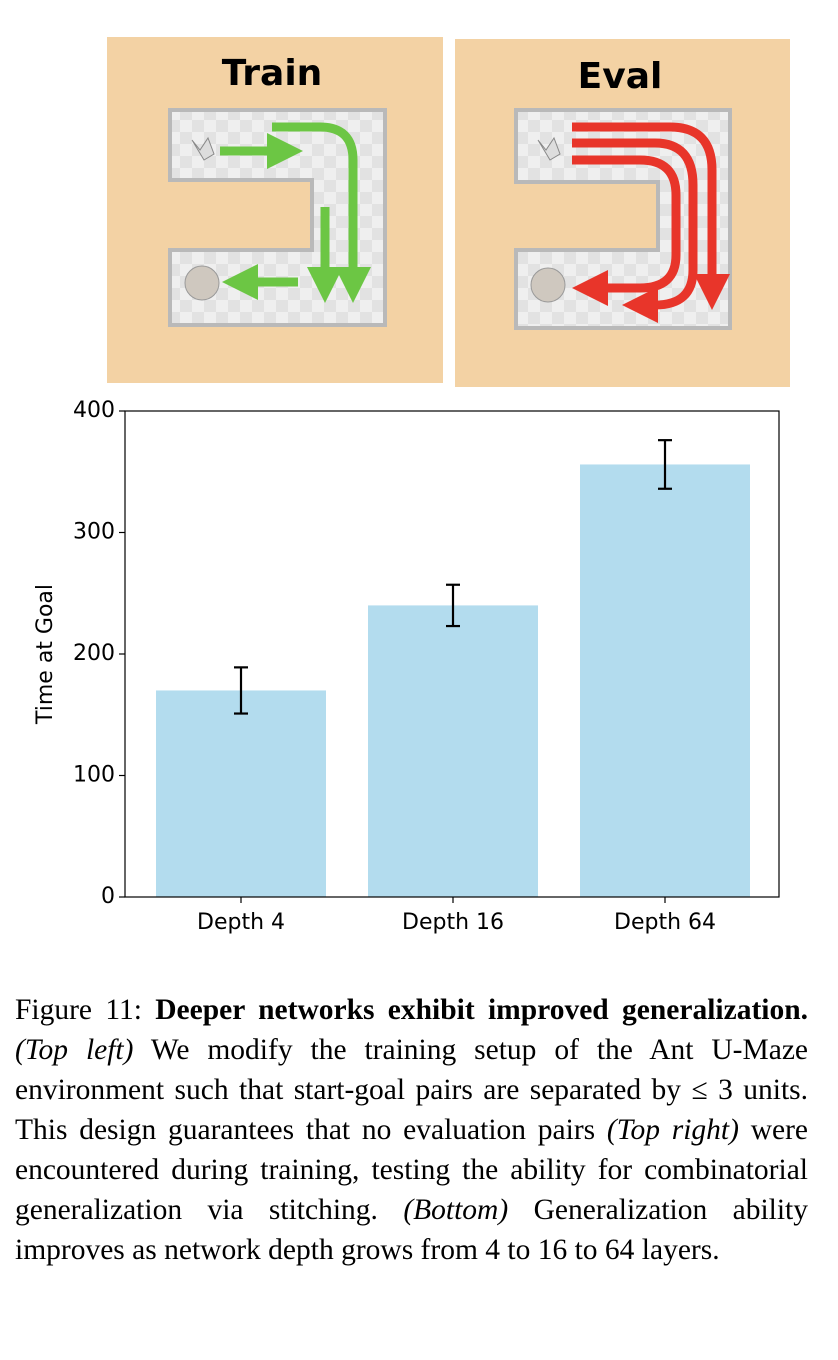  What do you see at coordinates (453, 922) in the screenshot?
I see `x-tick-label: Depth 16` at bounding box center [453, 922].